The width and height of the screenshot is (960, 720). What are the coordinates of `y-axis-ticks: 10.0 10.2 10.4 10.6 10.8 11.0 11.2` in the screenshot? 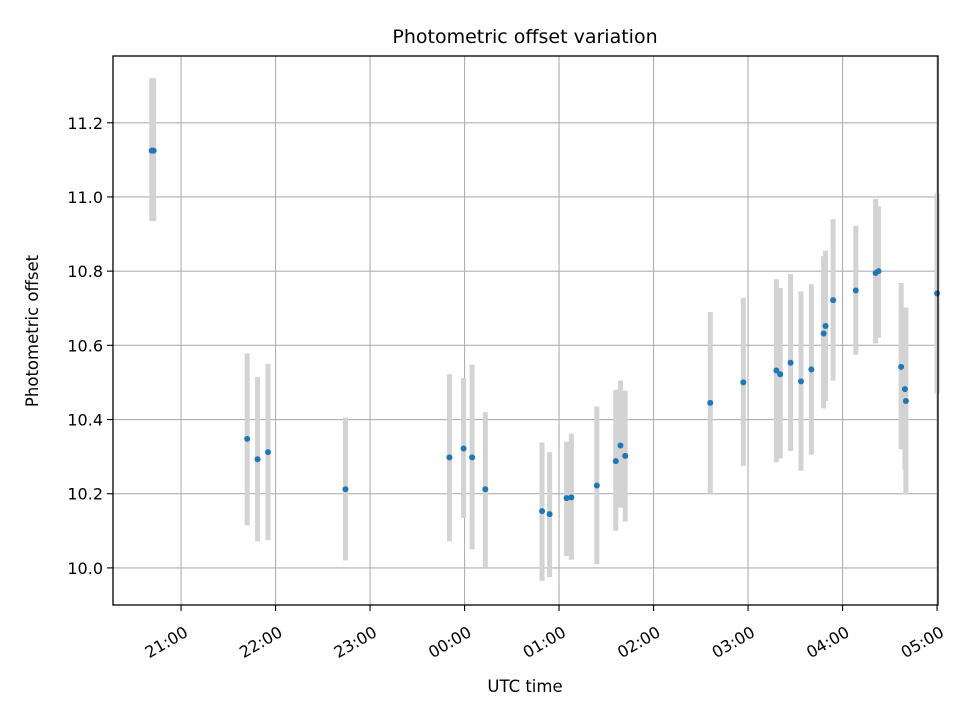 It's located at (90, 346).